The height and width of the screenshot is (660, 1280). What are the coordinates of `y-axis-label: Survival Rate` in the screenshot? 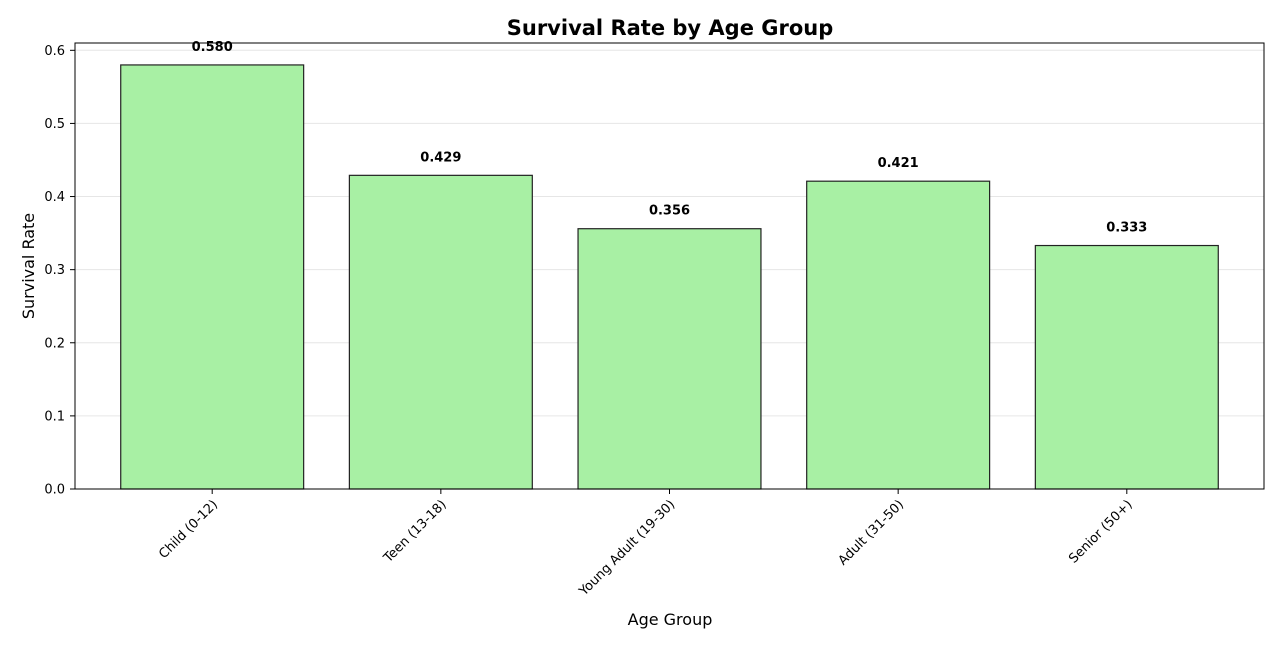 It's located at (28, 266).